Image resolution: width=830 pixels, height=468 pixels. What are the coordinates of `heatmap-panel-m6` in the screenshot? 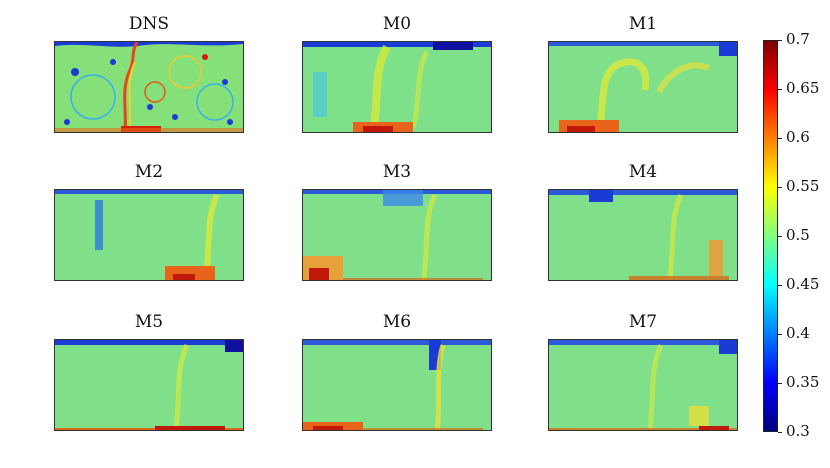 It's located at (397, 385).